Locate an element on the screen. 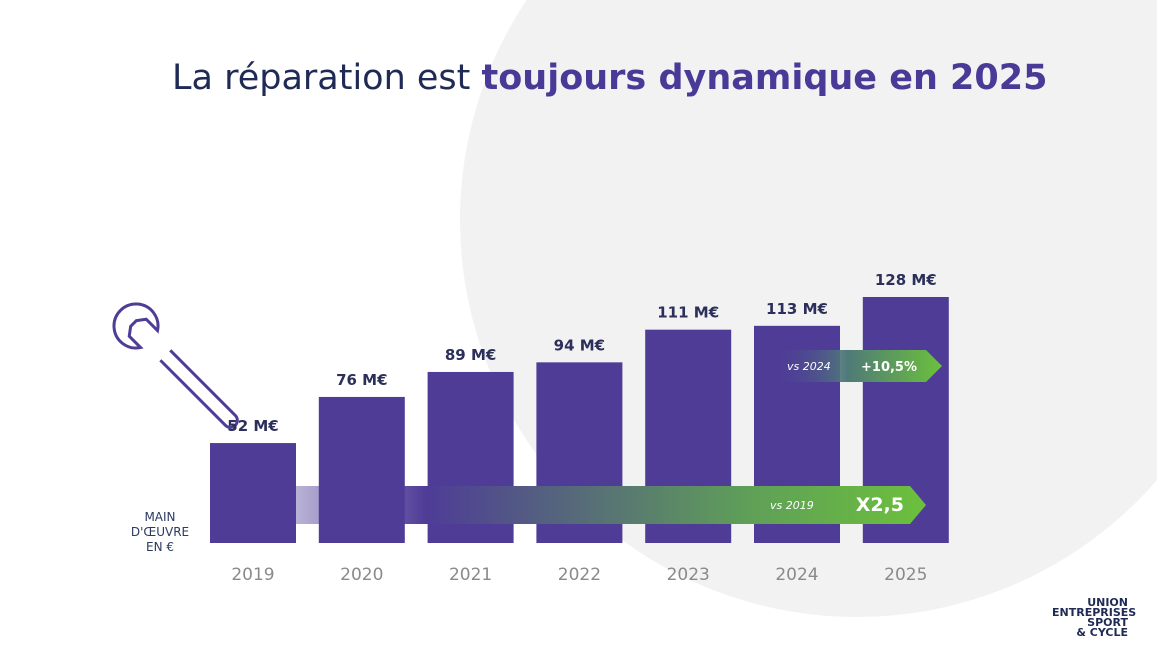 The height and width of the screenshot is (650, 1157). ylabel-line: MAIN is located at coordinates (160, 517).